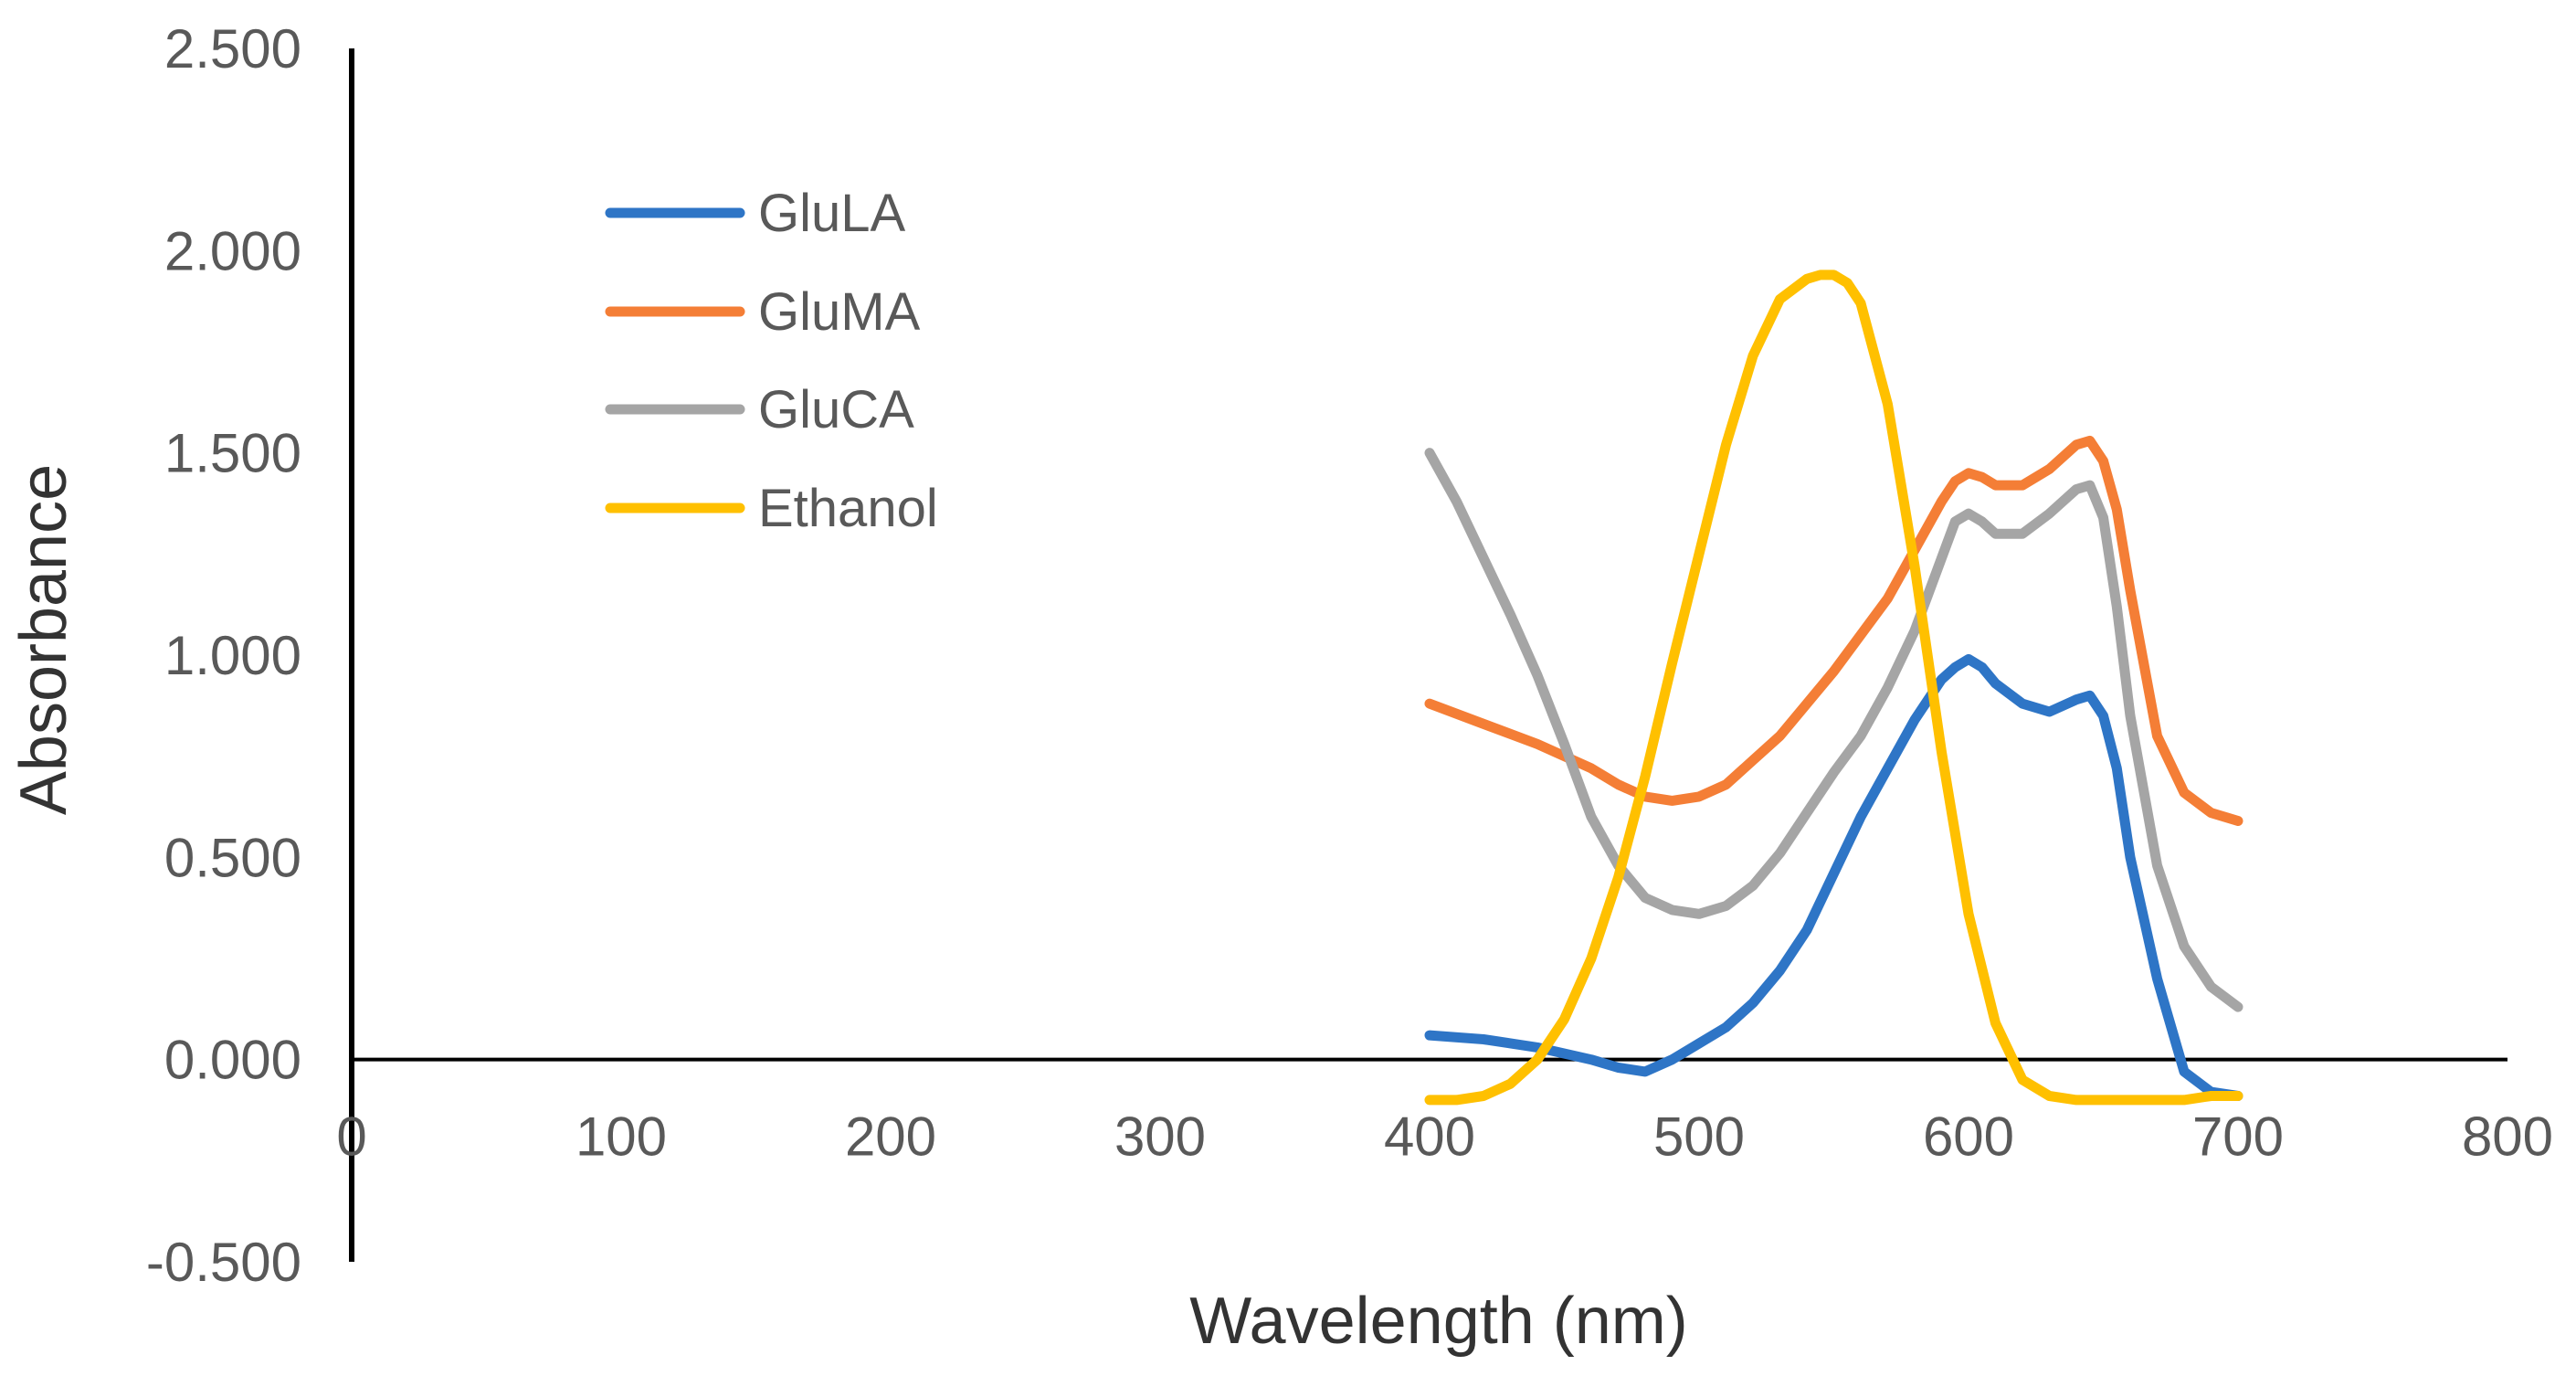  What do you see at coordinates (848, 509) in the screenshot?
I see `legend-label-ethanol: Ethanol` at bounding box center [848, 509].